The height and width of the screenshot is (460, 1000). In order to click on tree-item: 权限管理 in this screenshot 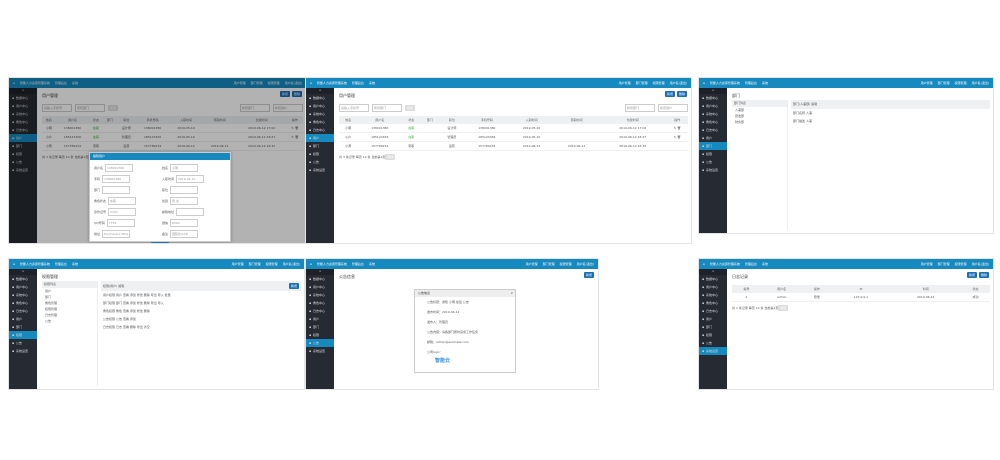, I will do `click(51, 309)`.